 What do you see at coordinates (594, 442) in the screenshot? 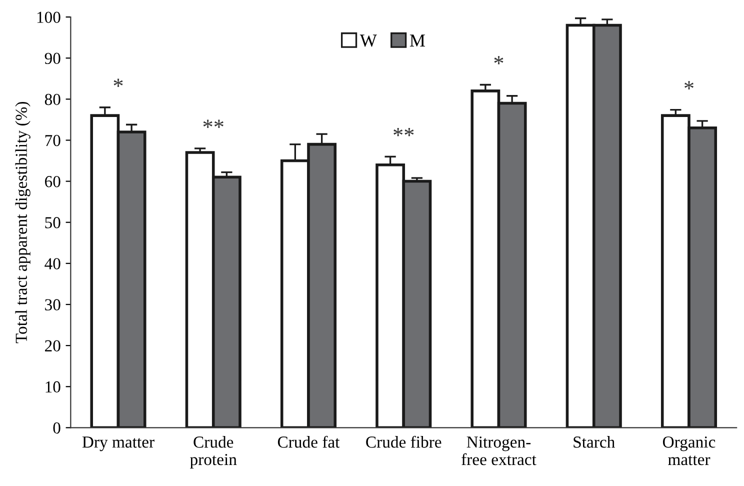
I see `x-tick-label: Starch` at bounding box center [594, 442].